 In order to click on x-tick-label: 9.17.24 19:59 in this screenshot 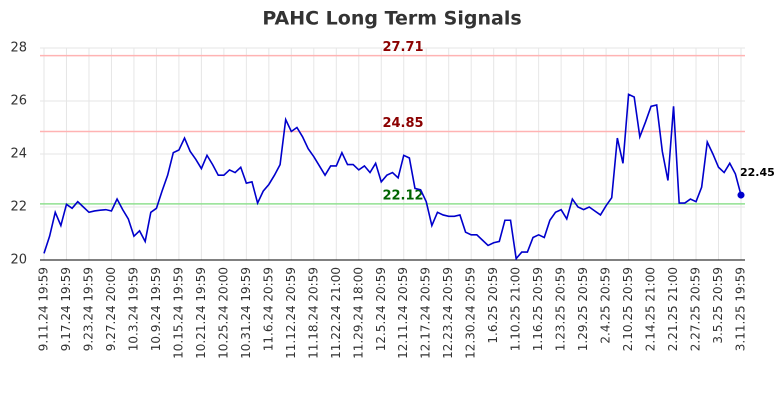, I will do `click(66, 309)`.